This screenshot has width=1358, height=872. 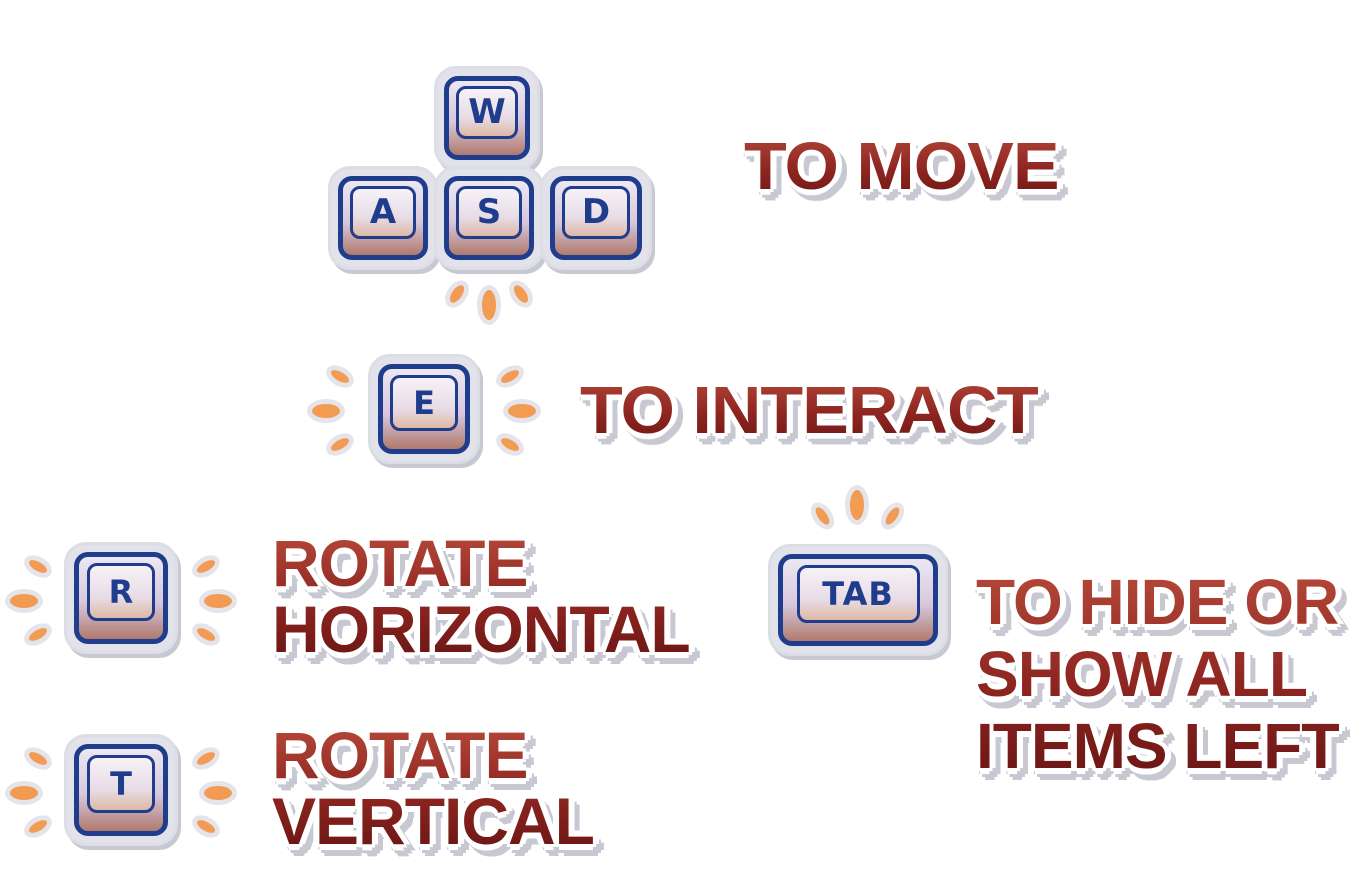 I want to click on rotate-vertical-label: ROTATE VERTICAL, so click(x=433, y=788).